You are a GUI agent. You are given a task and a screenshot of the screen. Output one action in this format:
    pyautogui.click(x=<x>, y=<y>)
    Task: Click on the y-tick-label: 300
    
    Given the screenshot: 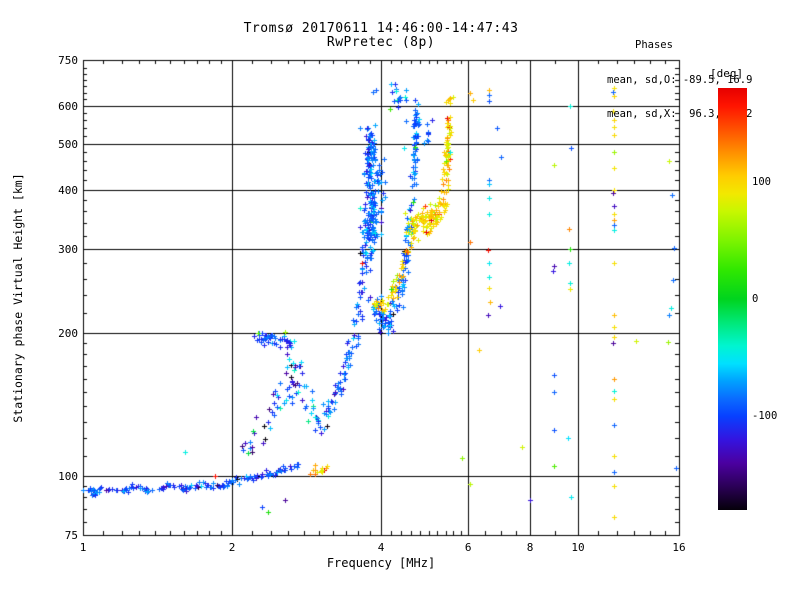 What is the action you would take?
    pyautogui.click(x=68, y=250)
    